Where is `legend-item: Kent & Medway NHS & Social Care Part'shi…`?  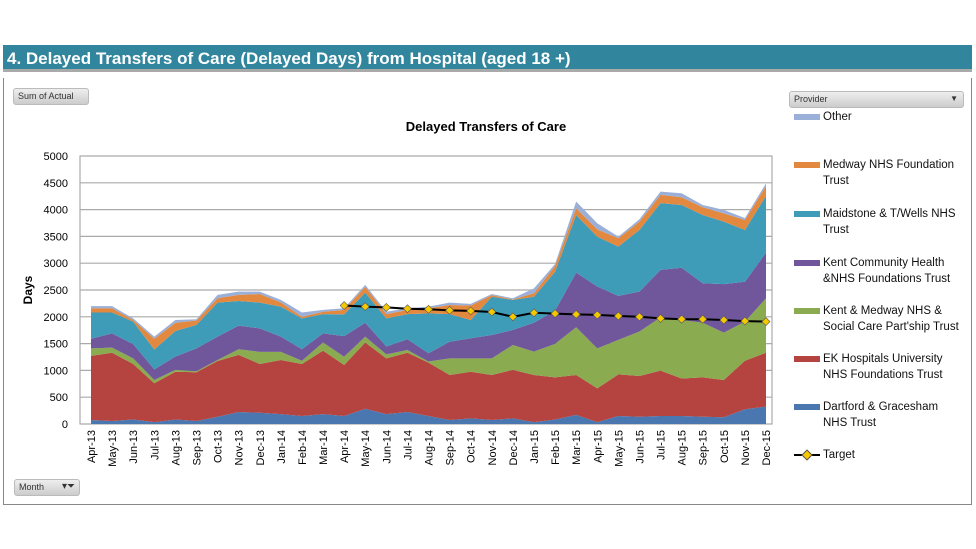
legend-item: Kent & Medway NHS & Social Care Part'shi… is located at coordinates (891, 319).